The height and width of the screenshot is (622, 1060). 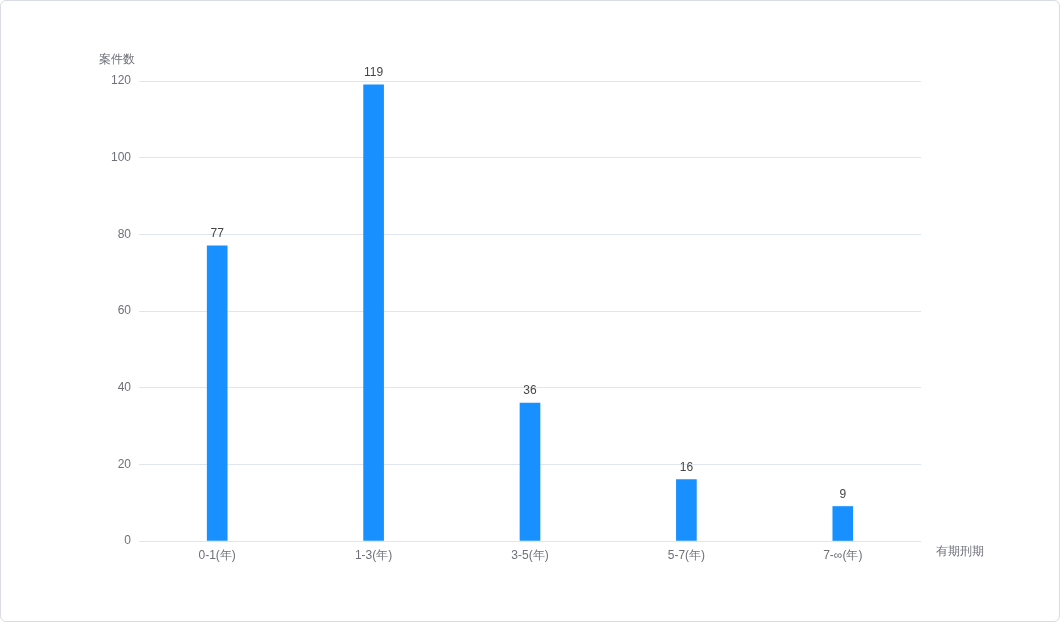 I want to click on y-tick-label: 120, so click(x=121, y=80).